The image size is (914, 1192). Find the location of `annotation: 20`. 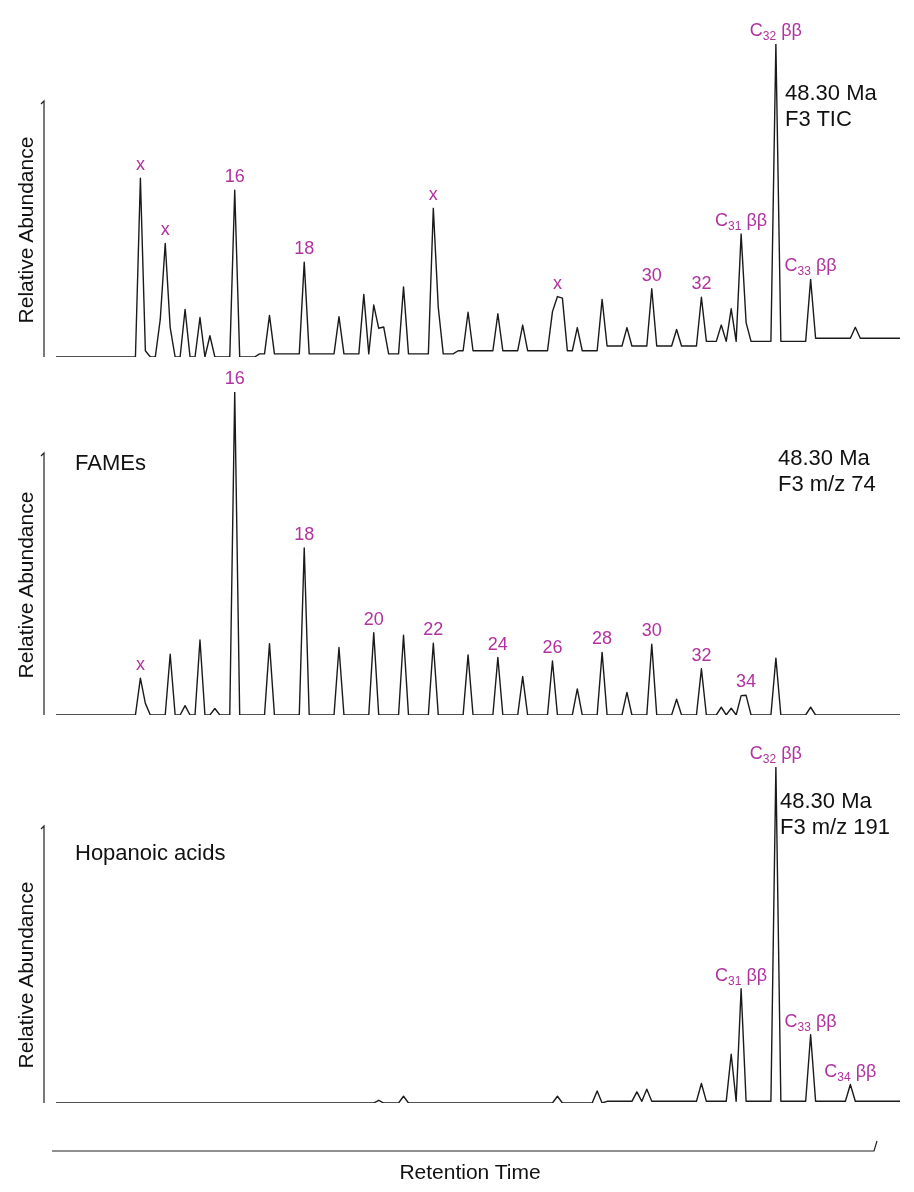

annotation: 20 is located at coordinates (373, 618).